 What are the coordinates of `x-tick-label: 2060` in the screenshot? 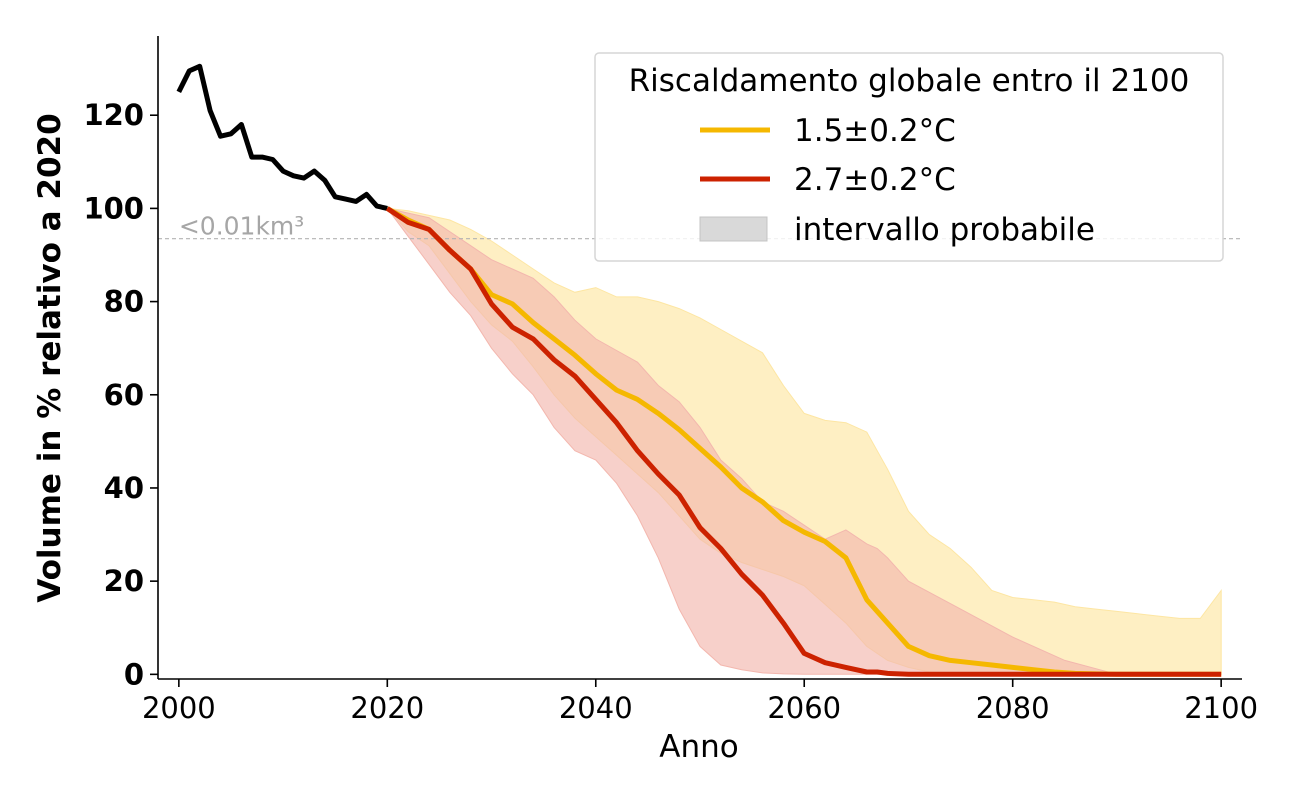 It's located at (804, 708).